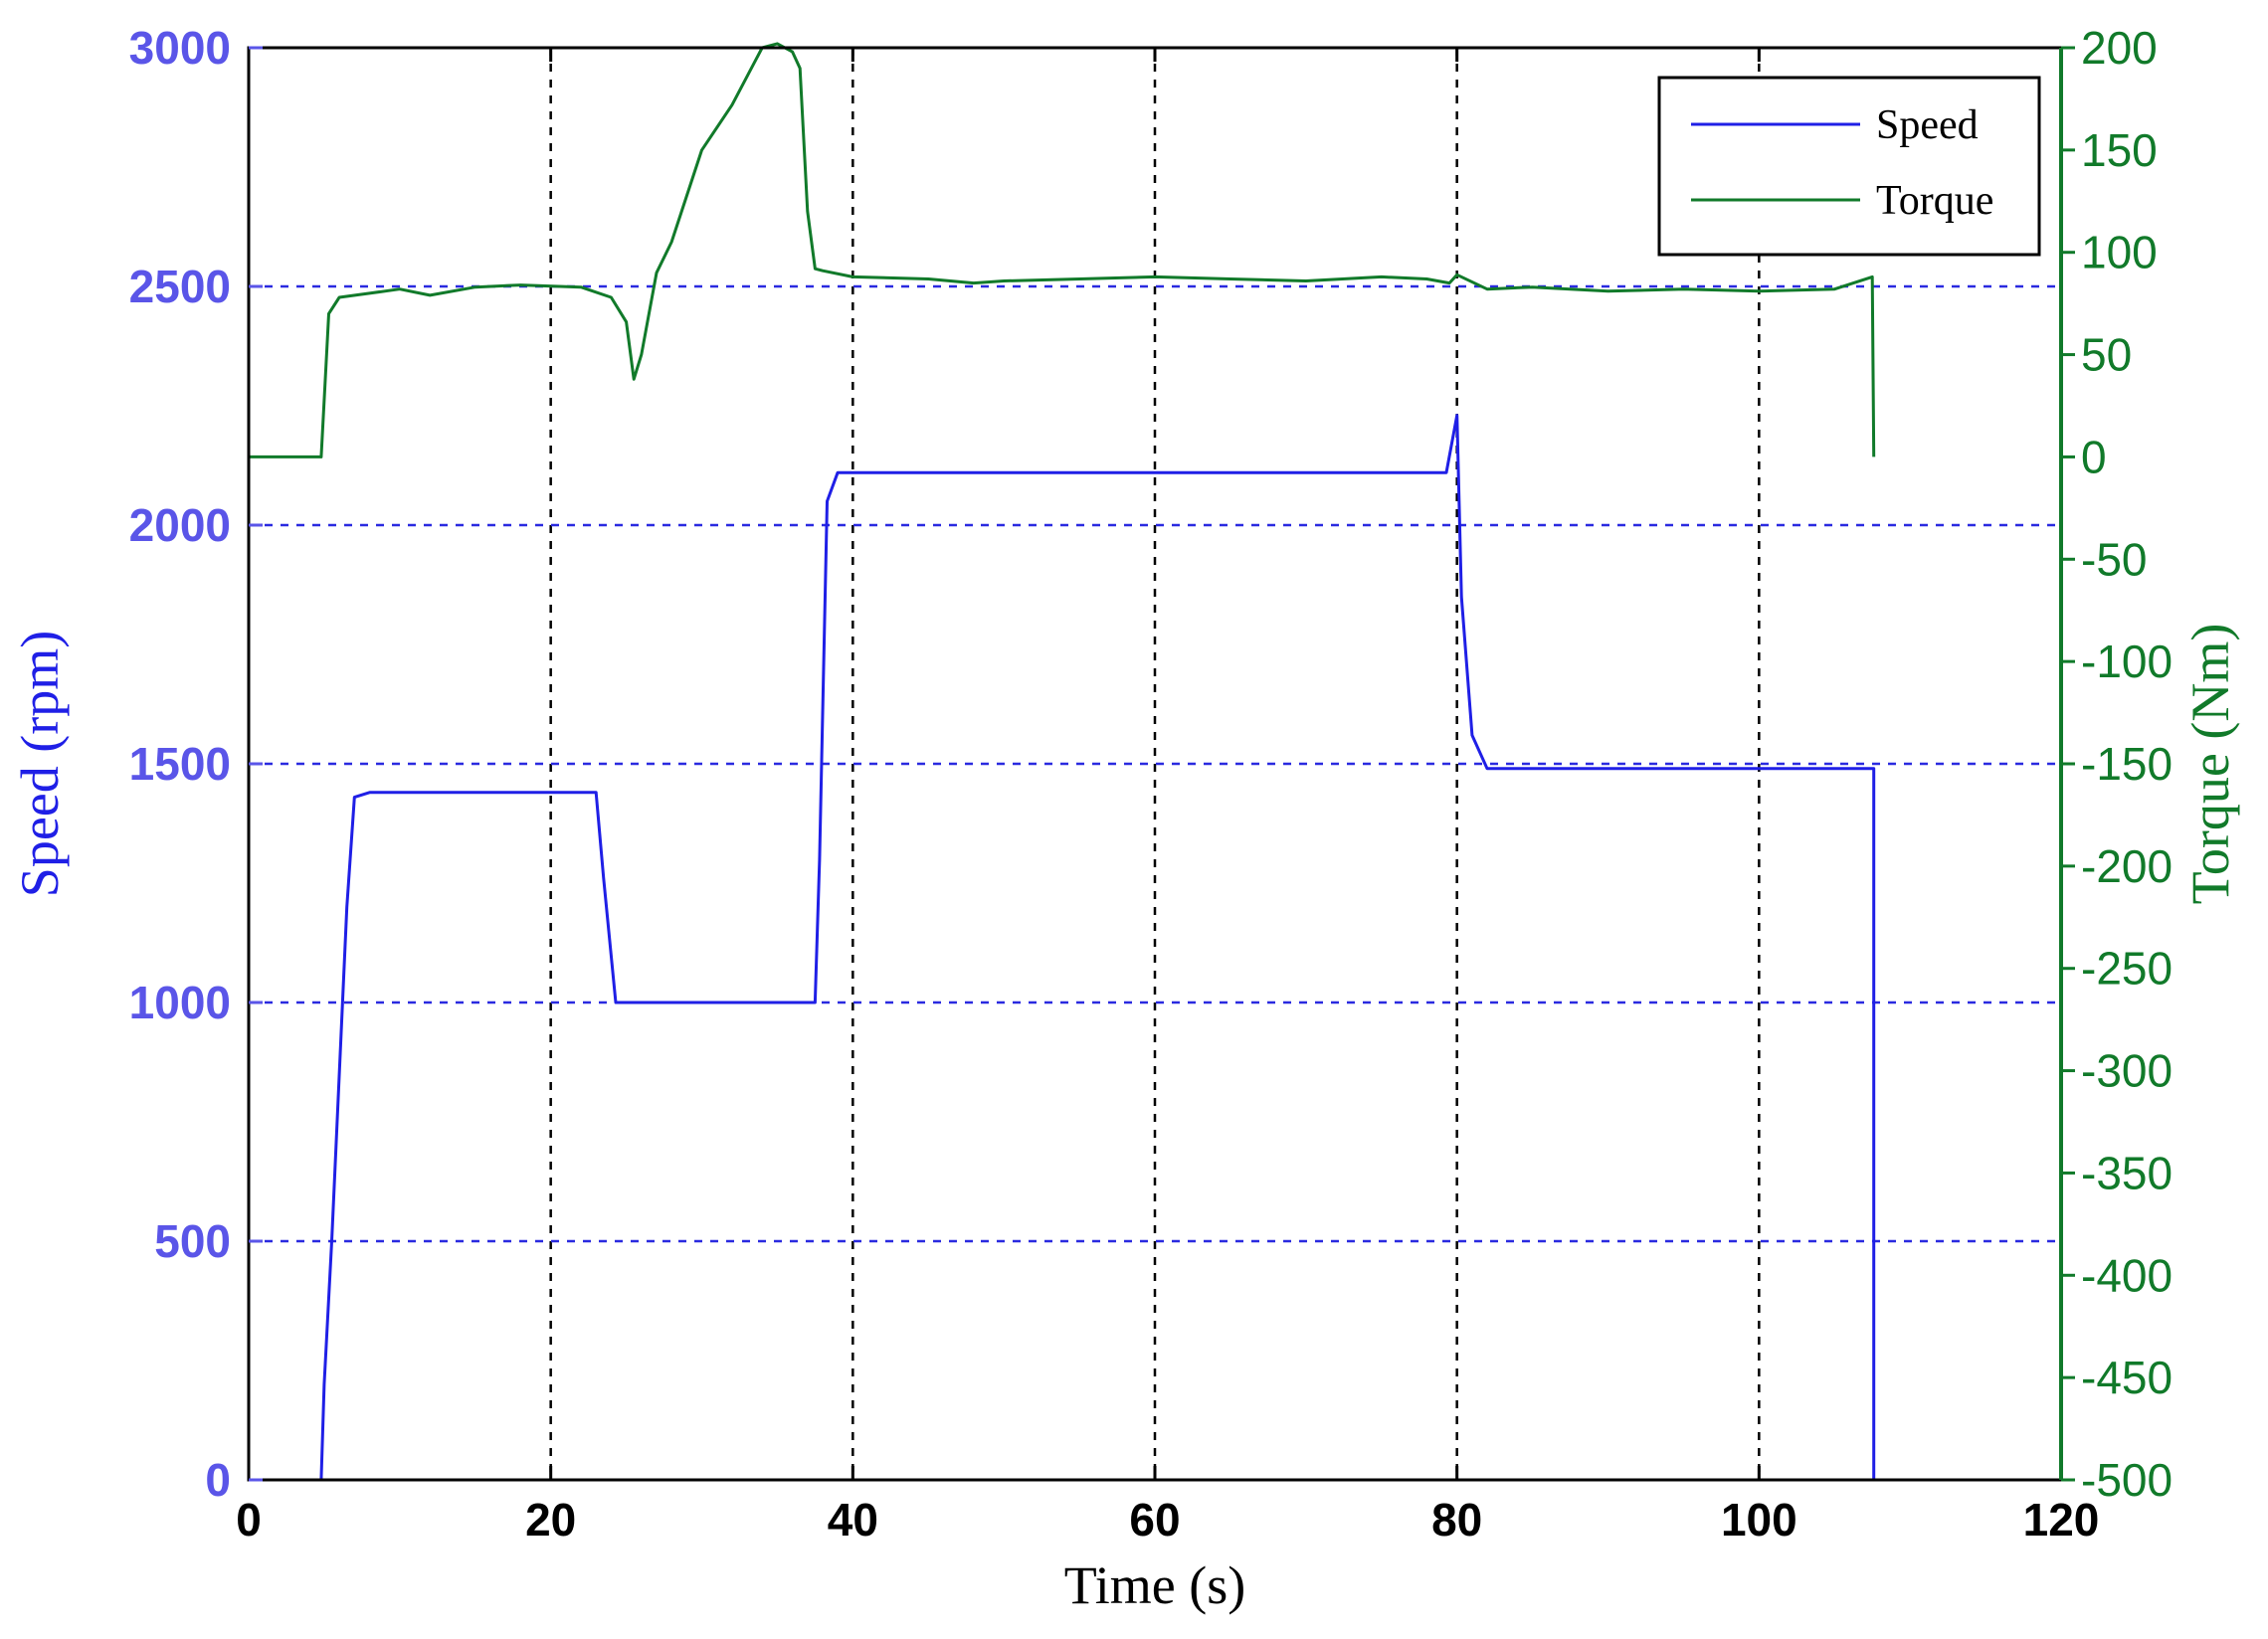 Image resolution: width=2268 pixels, height=1639 pixels. What do you see at coordinates (2127, 969) in the screenshot?
I see `y-right-tick-label: -250` at bounding box center [2127, 969].